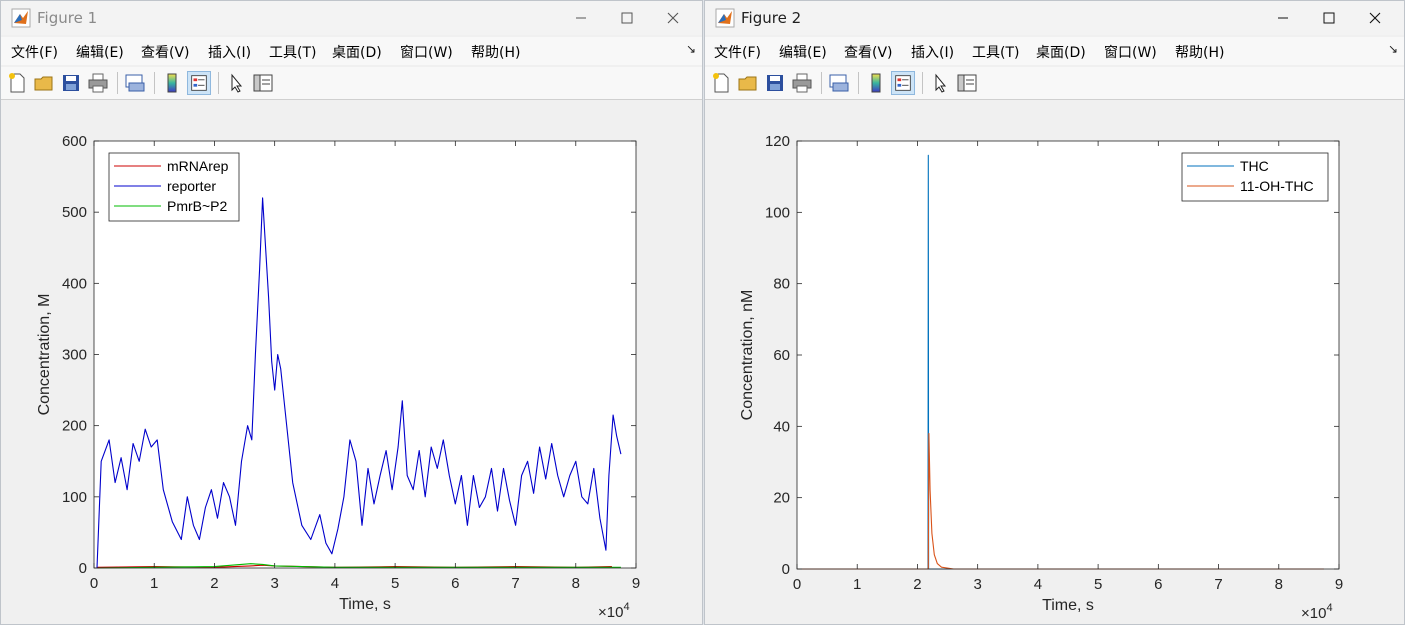 This screenshot has height=625, width=1405. Describe the element at coordinates (786, 569) in the screenshot. I see `y-tick-label: 0` at that location.